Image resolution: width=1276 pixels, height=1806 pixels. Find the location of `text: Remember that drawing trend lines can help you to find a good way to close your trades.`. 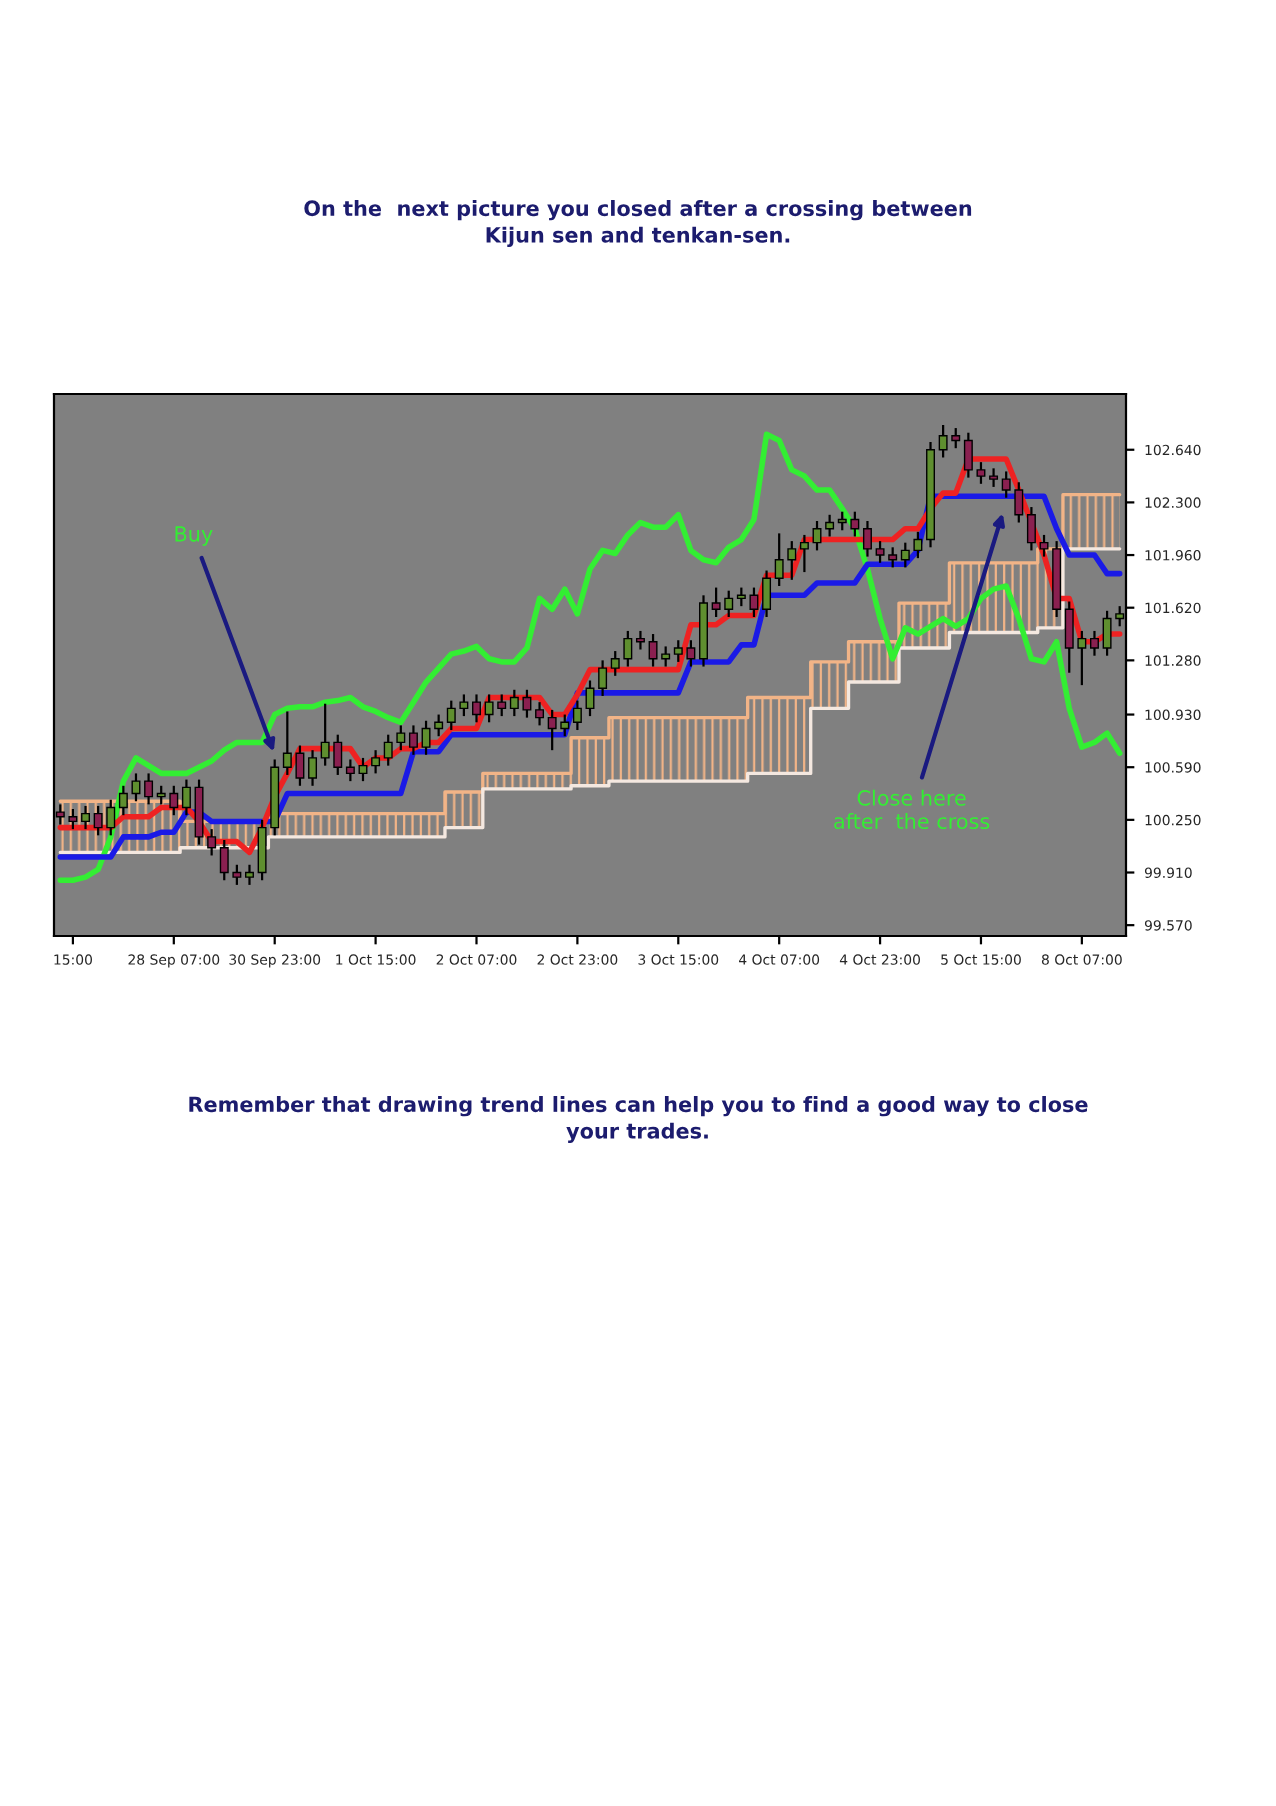

text: Remember that drawing trend lines can help you to find a good way to close your trades. is located at coordinates (638, 1119).